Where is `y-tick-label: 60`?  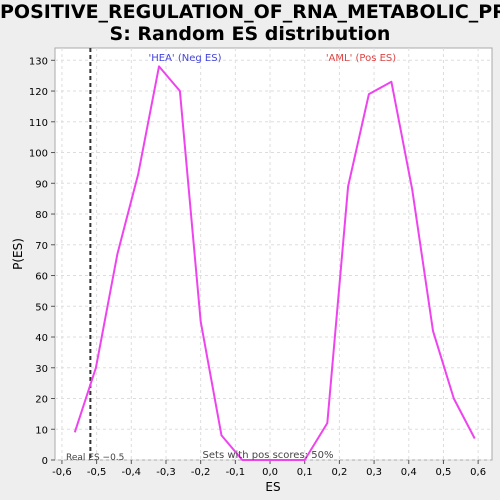
y-tick-label: 60 is located at coordinates (41, 277).